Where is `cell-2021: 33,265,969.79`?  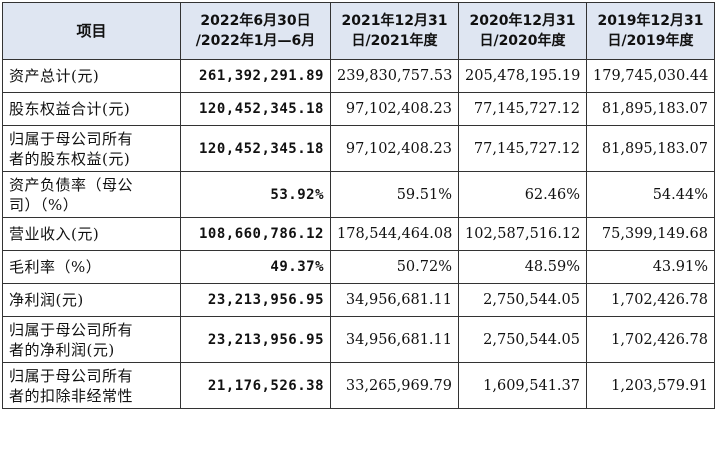
cell-2021: 33,265,969.79 is located at coordinates (394, 385).